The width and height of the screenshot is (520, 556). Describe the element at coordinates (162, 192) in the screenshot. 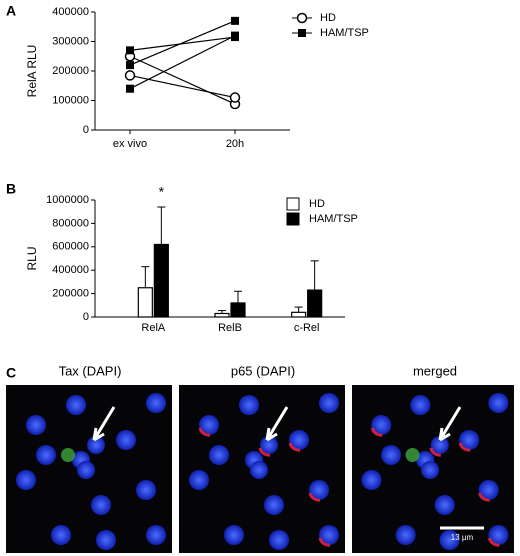

I see `significance: *` at that location.